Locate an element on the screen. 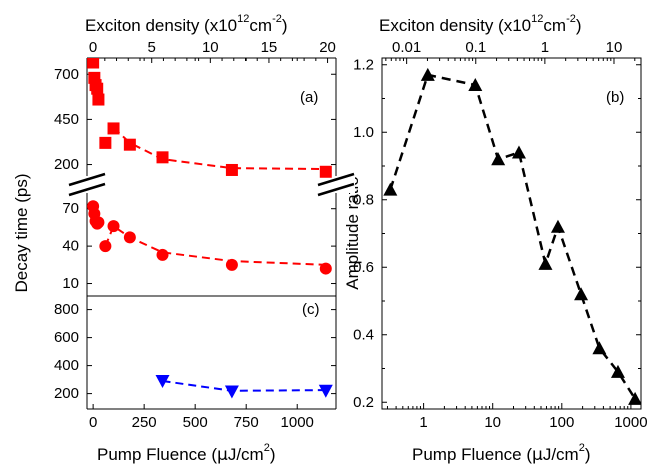 This screenshot has height=468, width=658. x-tick-label-c: 500 is located at coordinates (195, 422).